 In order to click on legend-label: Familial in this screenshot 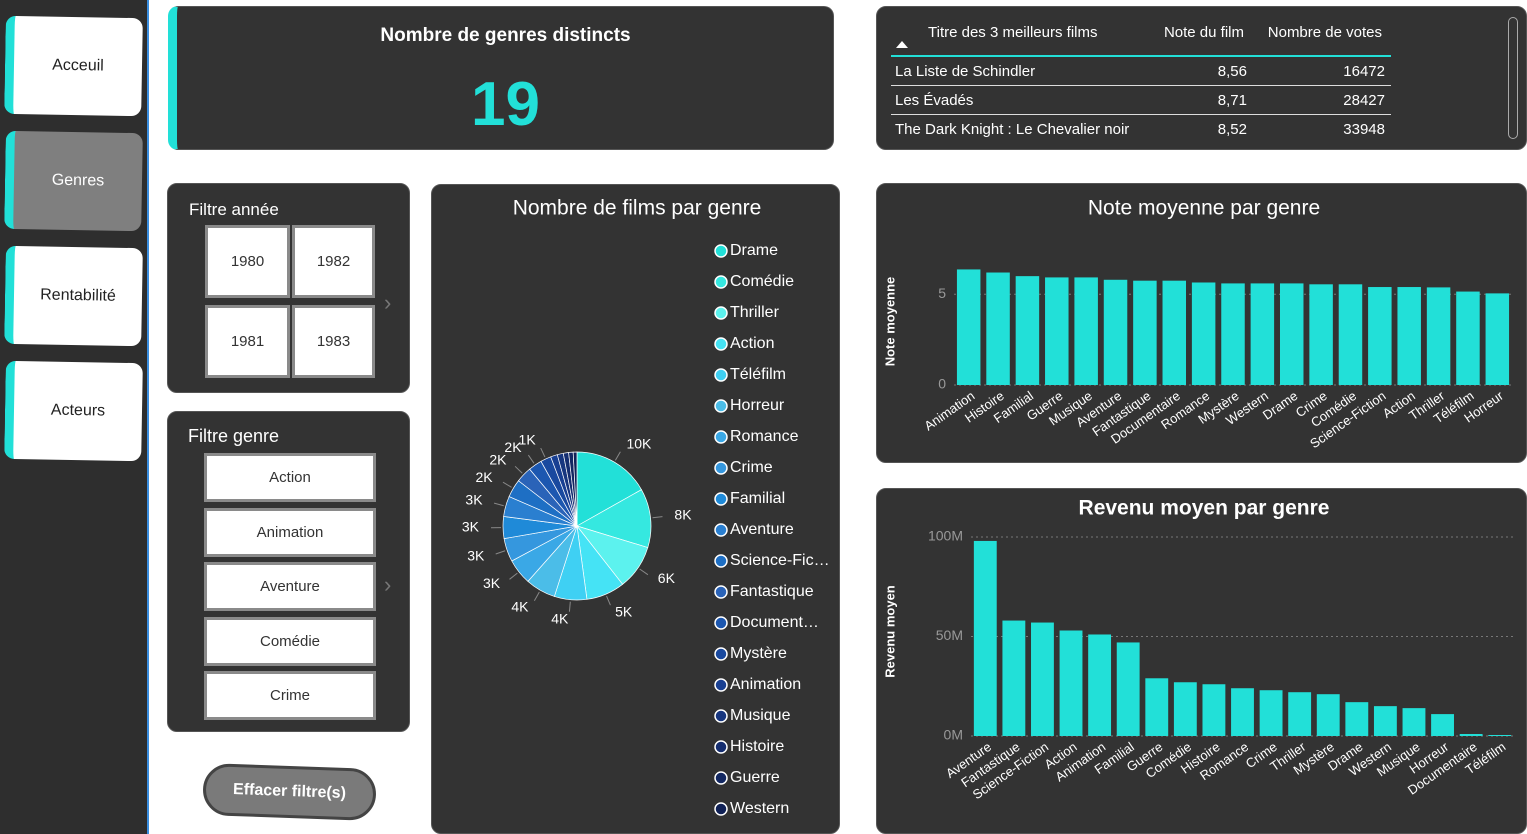, I will do `click(757, 498)`.